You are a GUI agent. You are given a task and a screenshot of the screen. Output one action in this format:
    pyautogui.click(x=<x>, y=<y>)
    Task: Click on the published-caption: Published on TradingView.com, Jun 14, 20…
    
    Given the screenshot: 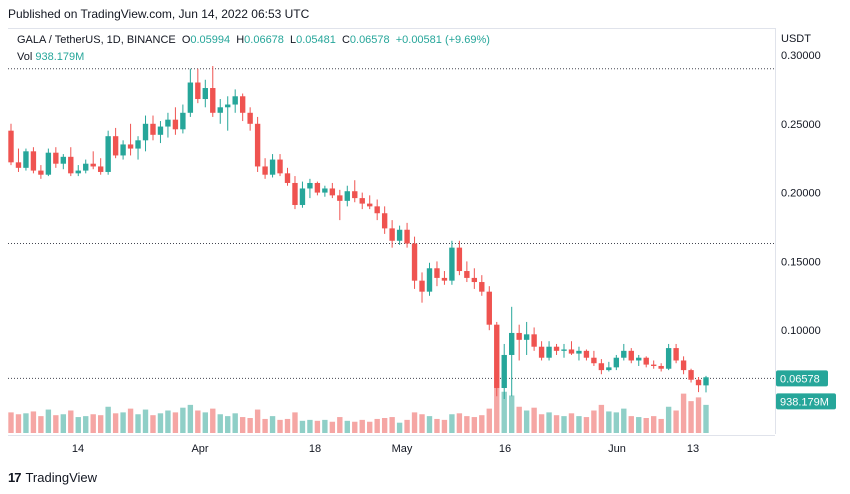 What is the action you would take?
    pyautogui.click(x=159, y=14)
    